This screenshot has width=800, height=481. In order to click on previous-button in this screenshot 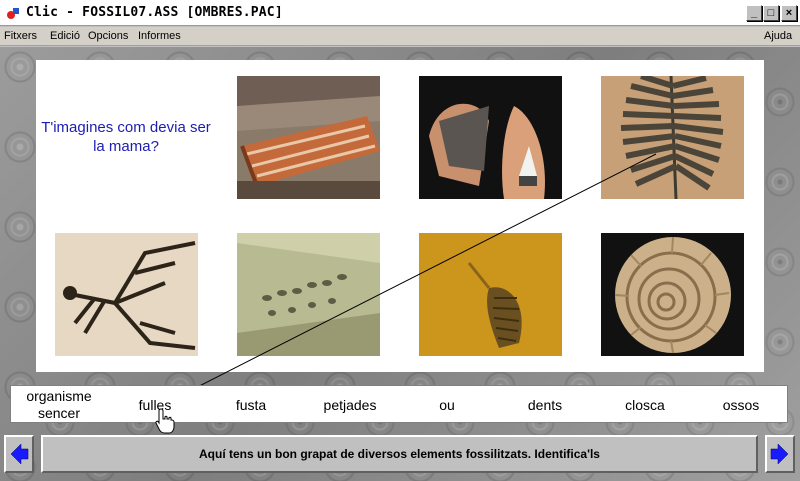, I will do `click(19, 454)`.